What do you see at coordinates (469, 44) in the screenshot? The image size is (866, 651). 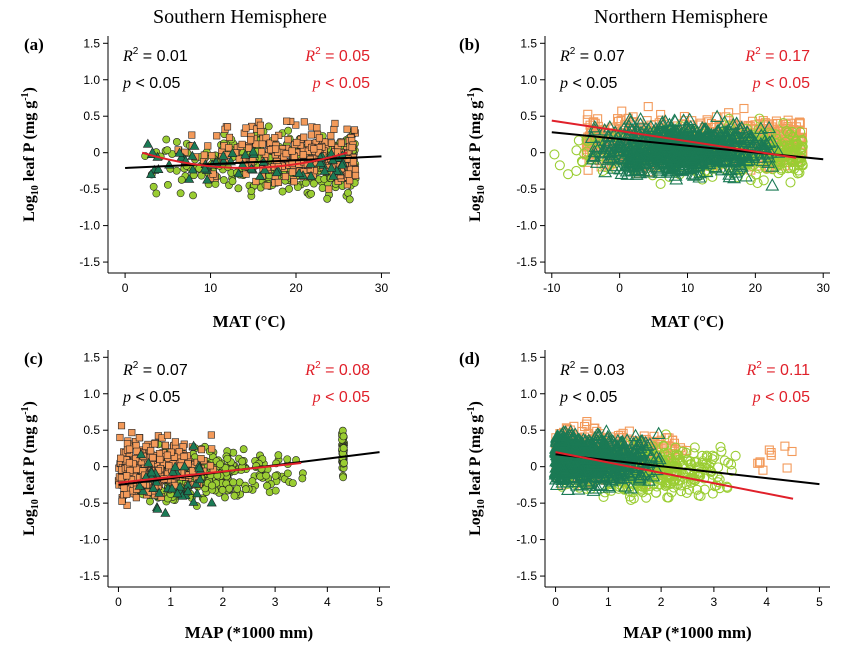 I see `panel-label: (b)` at bounding box center [469, 44].